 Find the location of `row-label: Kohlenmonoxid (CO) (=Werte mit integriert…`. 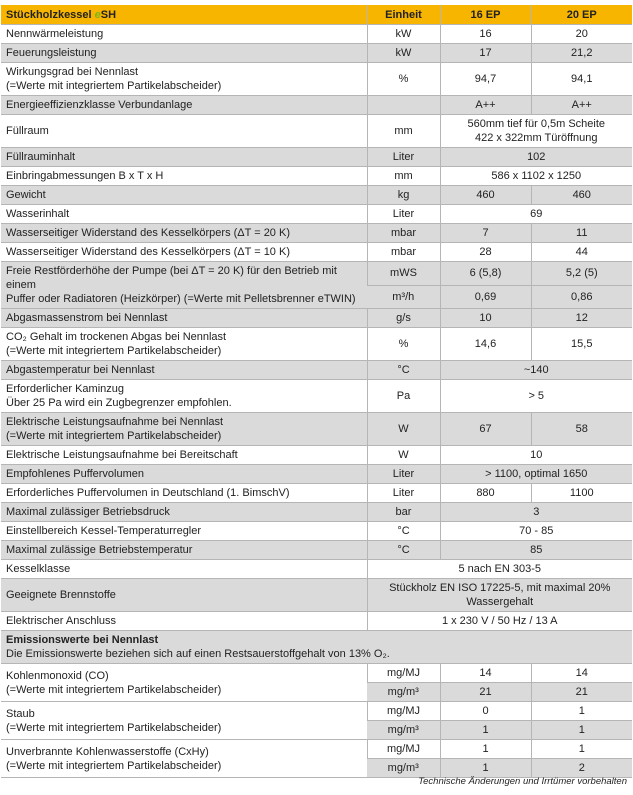

row-label: Kohlenmonoxid (CO) (=Werte mit integriert… is located at coordinates (184, 682).